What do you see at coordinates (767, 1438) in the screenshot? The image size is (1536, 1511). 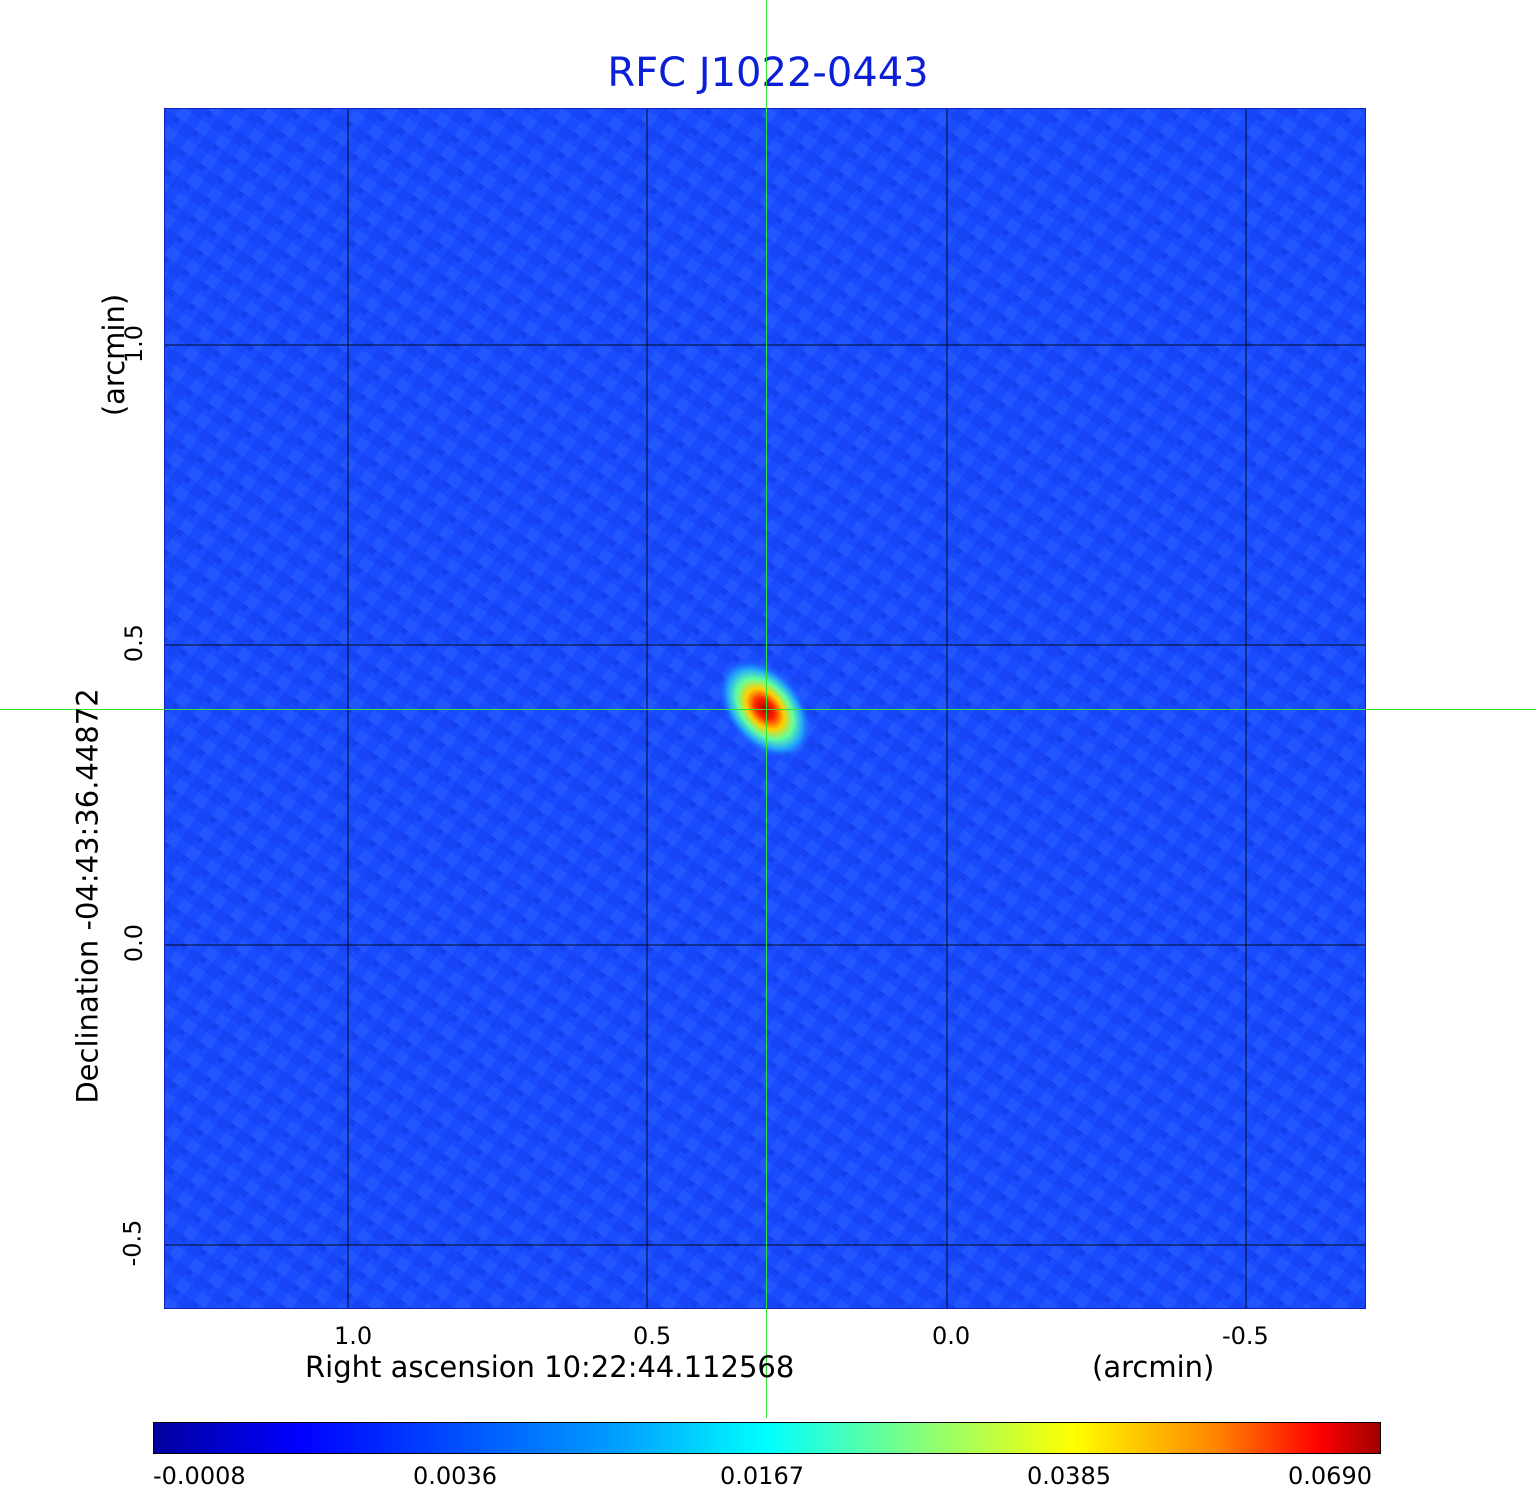 I see `colorbar` at bounding box center [767, 1438].